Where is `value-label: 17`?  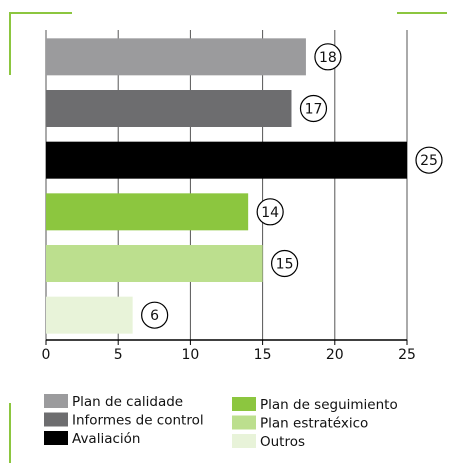
value-label: 17 is located at coordinates (314, 110).